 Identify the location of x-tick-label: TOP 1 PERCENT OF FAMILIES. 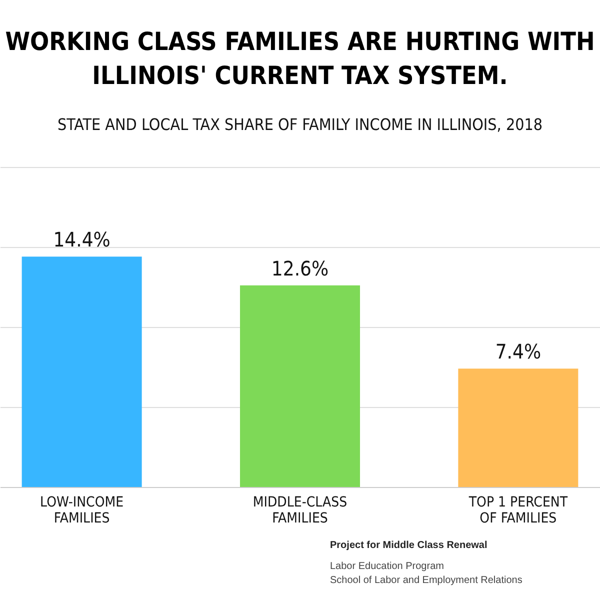
(518, 510).